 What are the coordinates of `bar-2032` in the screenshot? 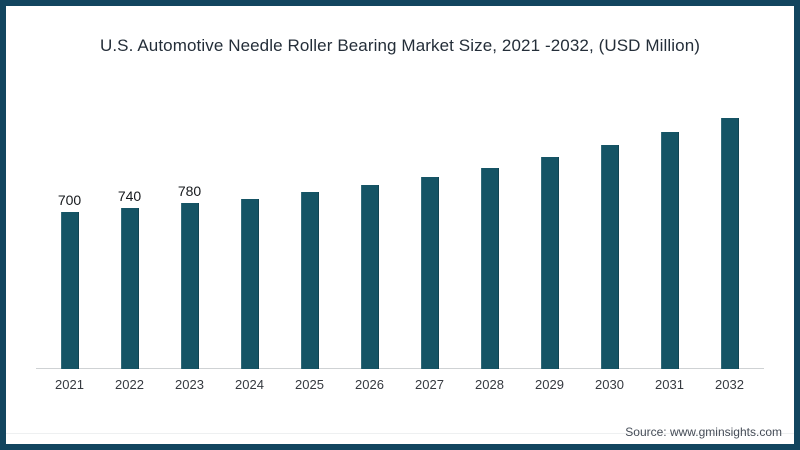 It's located at (729, 243).